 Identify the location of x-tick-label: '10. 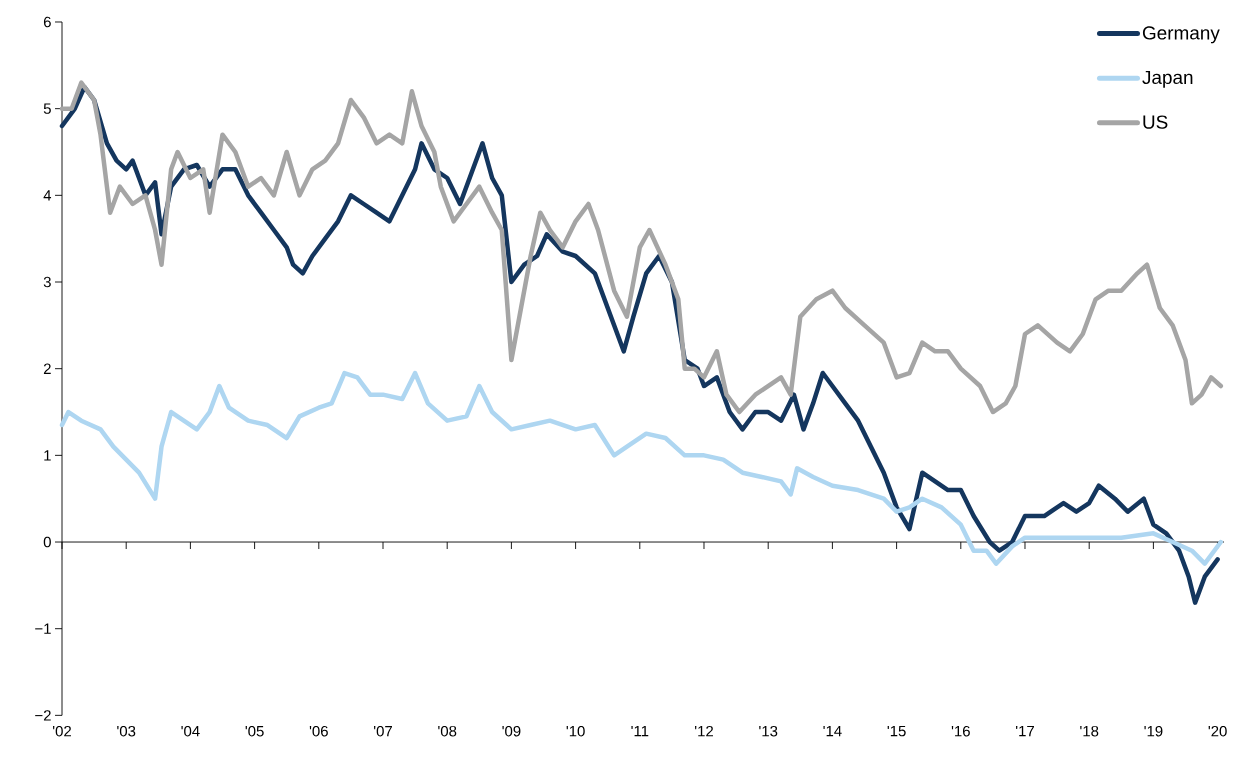
(575, 731).